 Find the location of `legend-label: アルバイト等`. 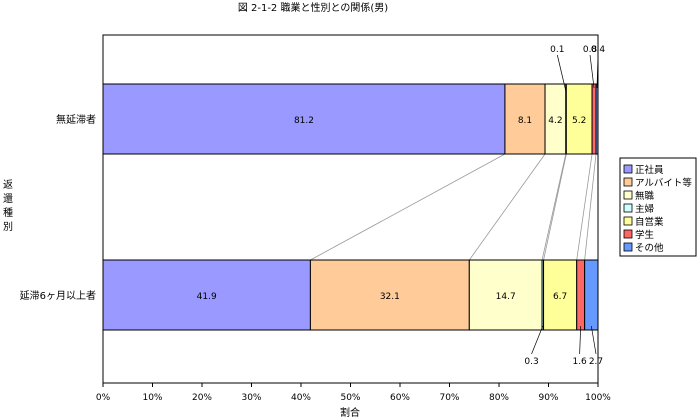

legend-label: アルバイト等 is located at coordinates (663, 183).